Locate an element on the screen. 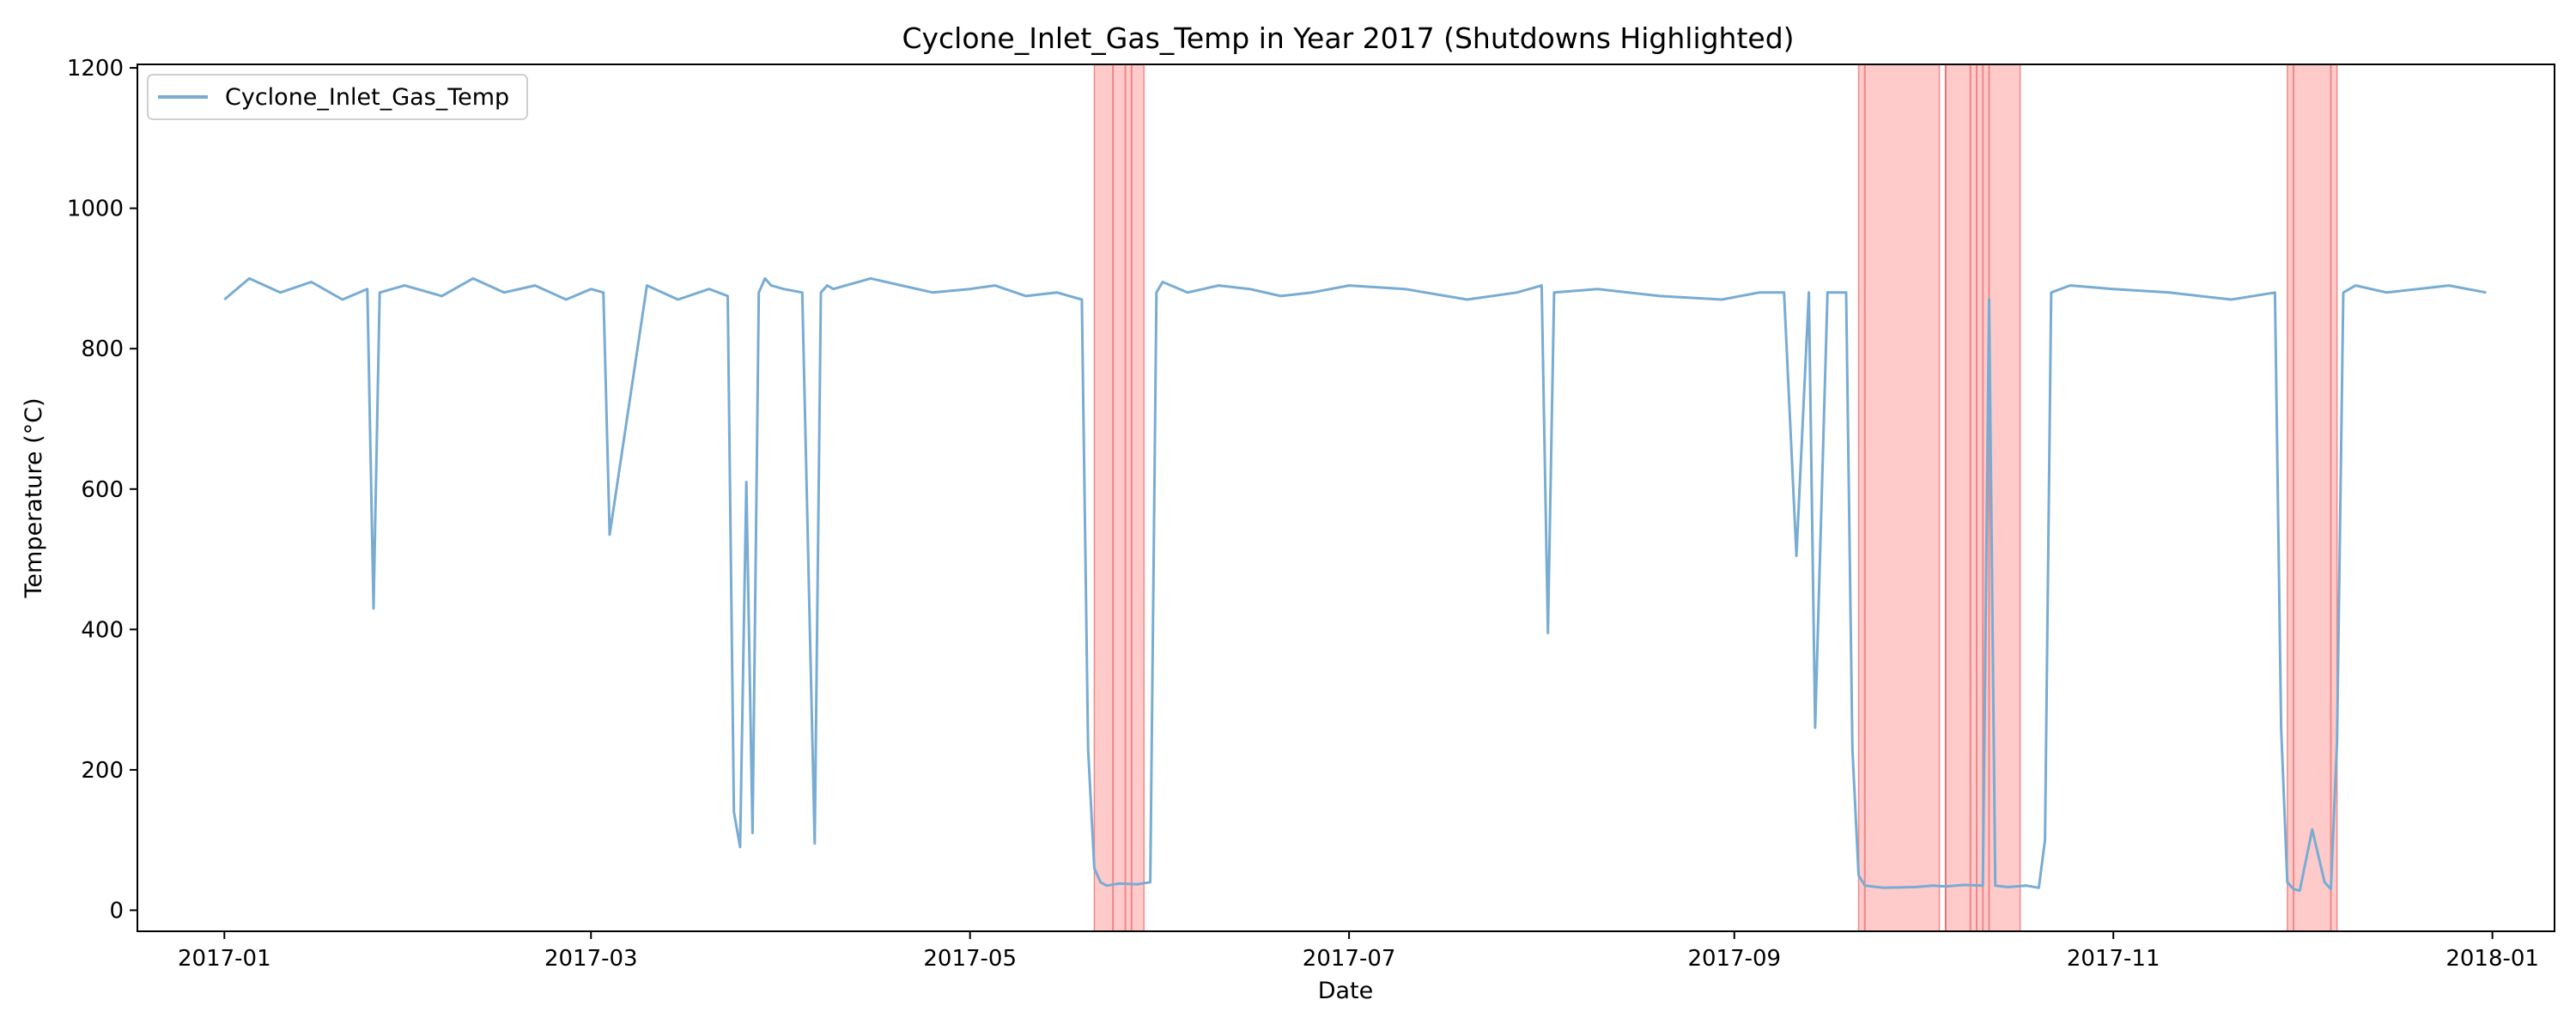 The width and height of the screenshot is (2576, 1030). y-axis: 0 200 400 600 800 1000 1200 is located at coordinates (102, 490).